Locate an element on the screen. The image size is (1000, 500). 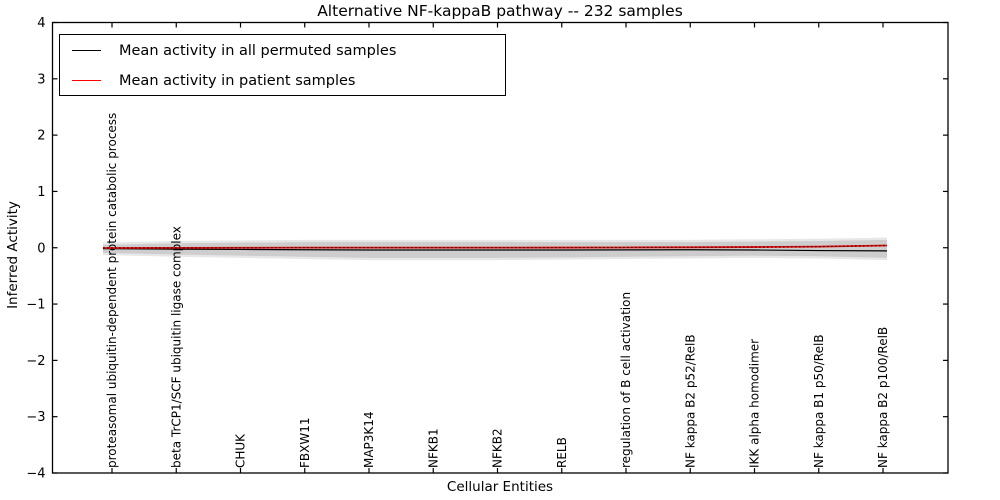
y-tick-label: −2 is located at coordinates (35, 361).